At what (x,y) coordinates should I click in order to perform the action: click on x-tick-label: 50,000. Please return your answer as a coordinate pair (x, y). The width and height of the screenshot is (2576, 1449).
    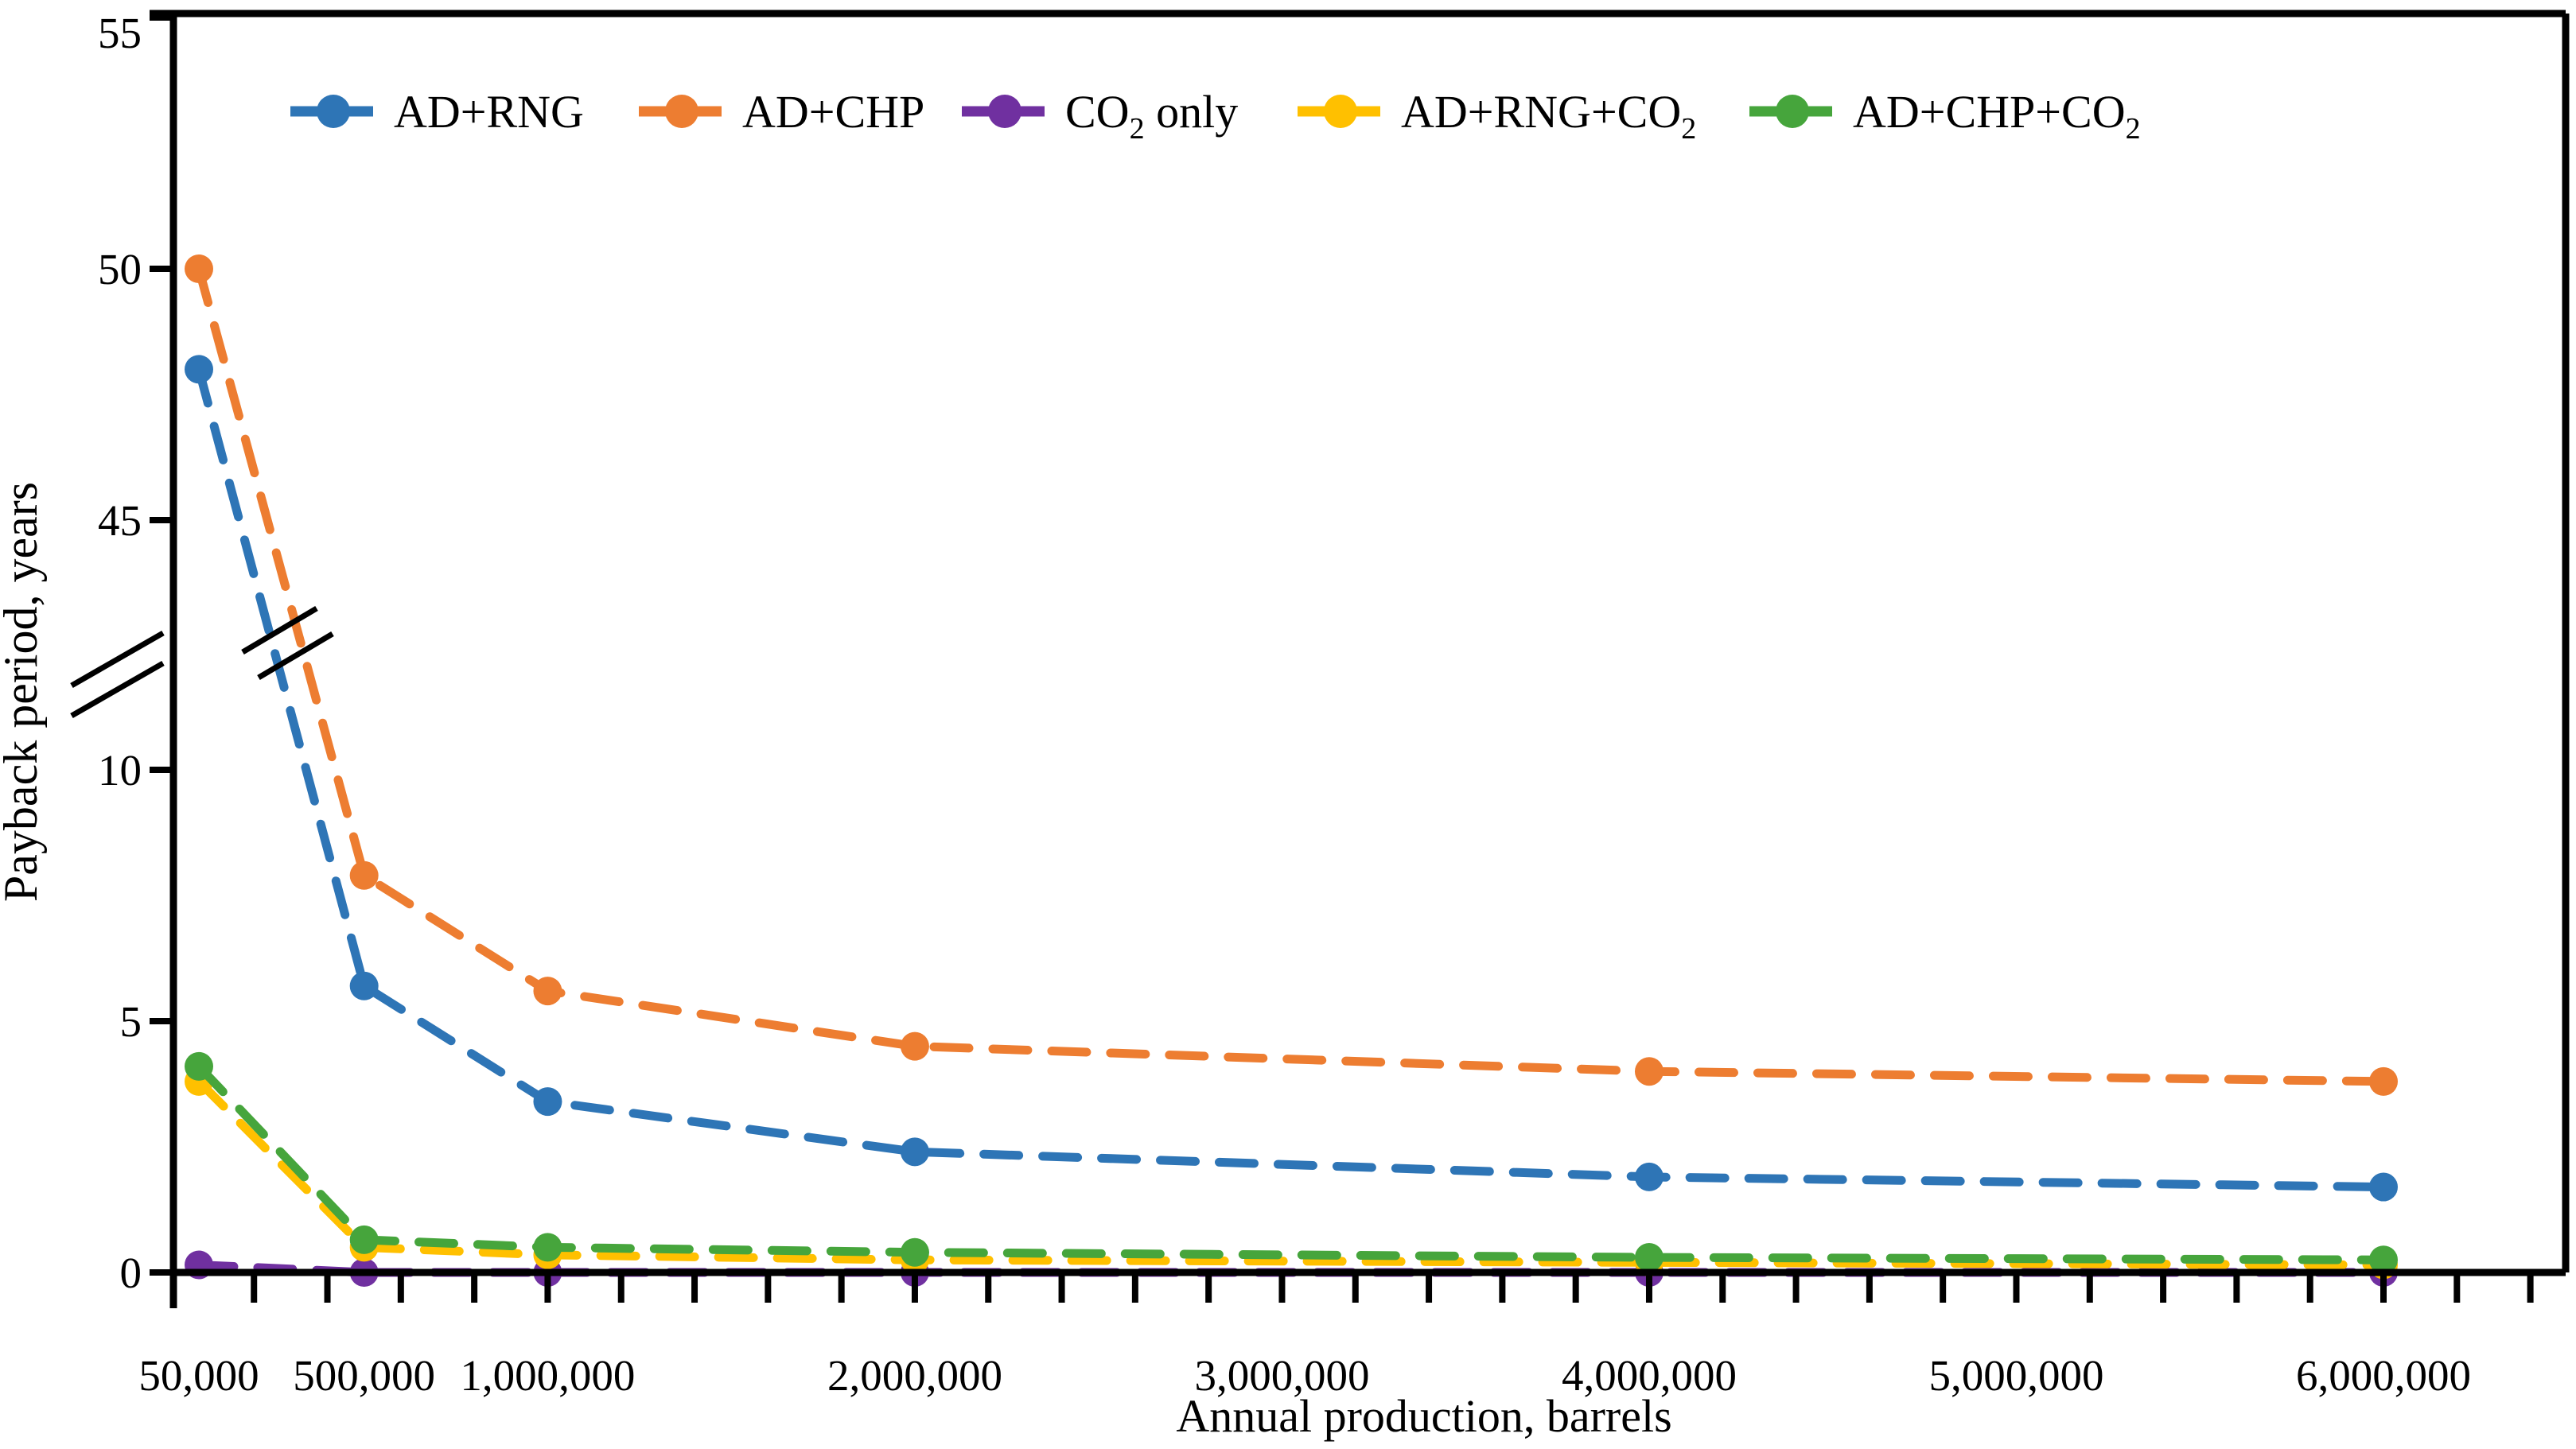
    Looking at the image, I should click on (199, 1375).